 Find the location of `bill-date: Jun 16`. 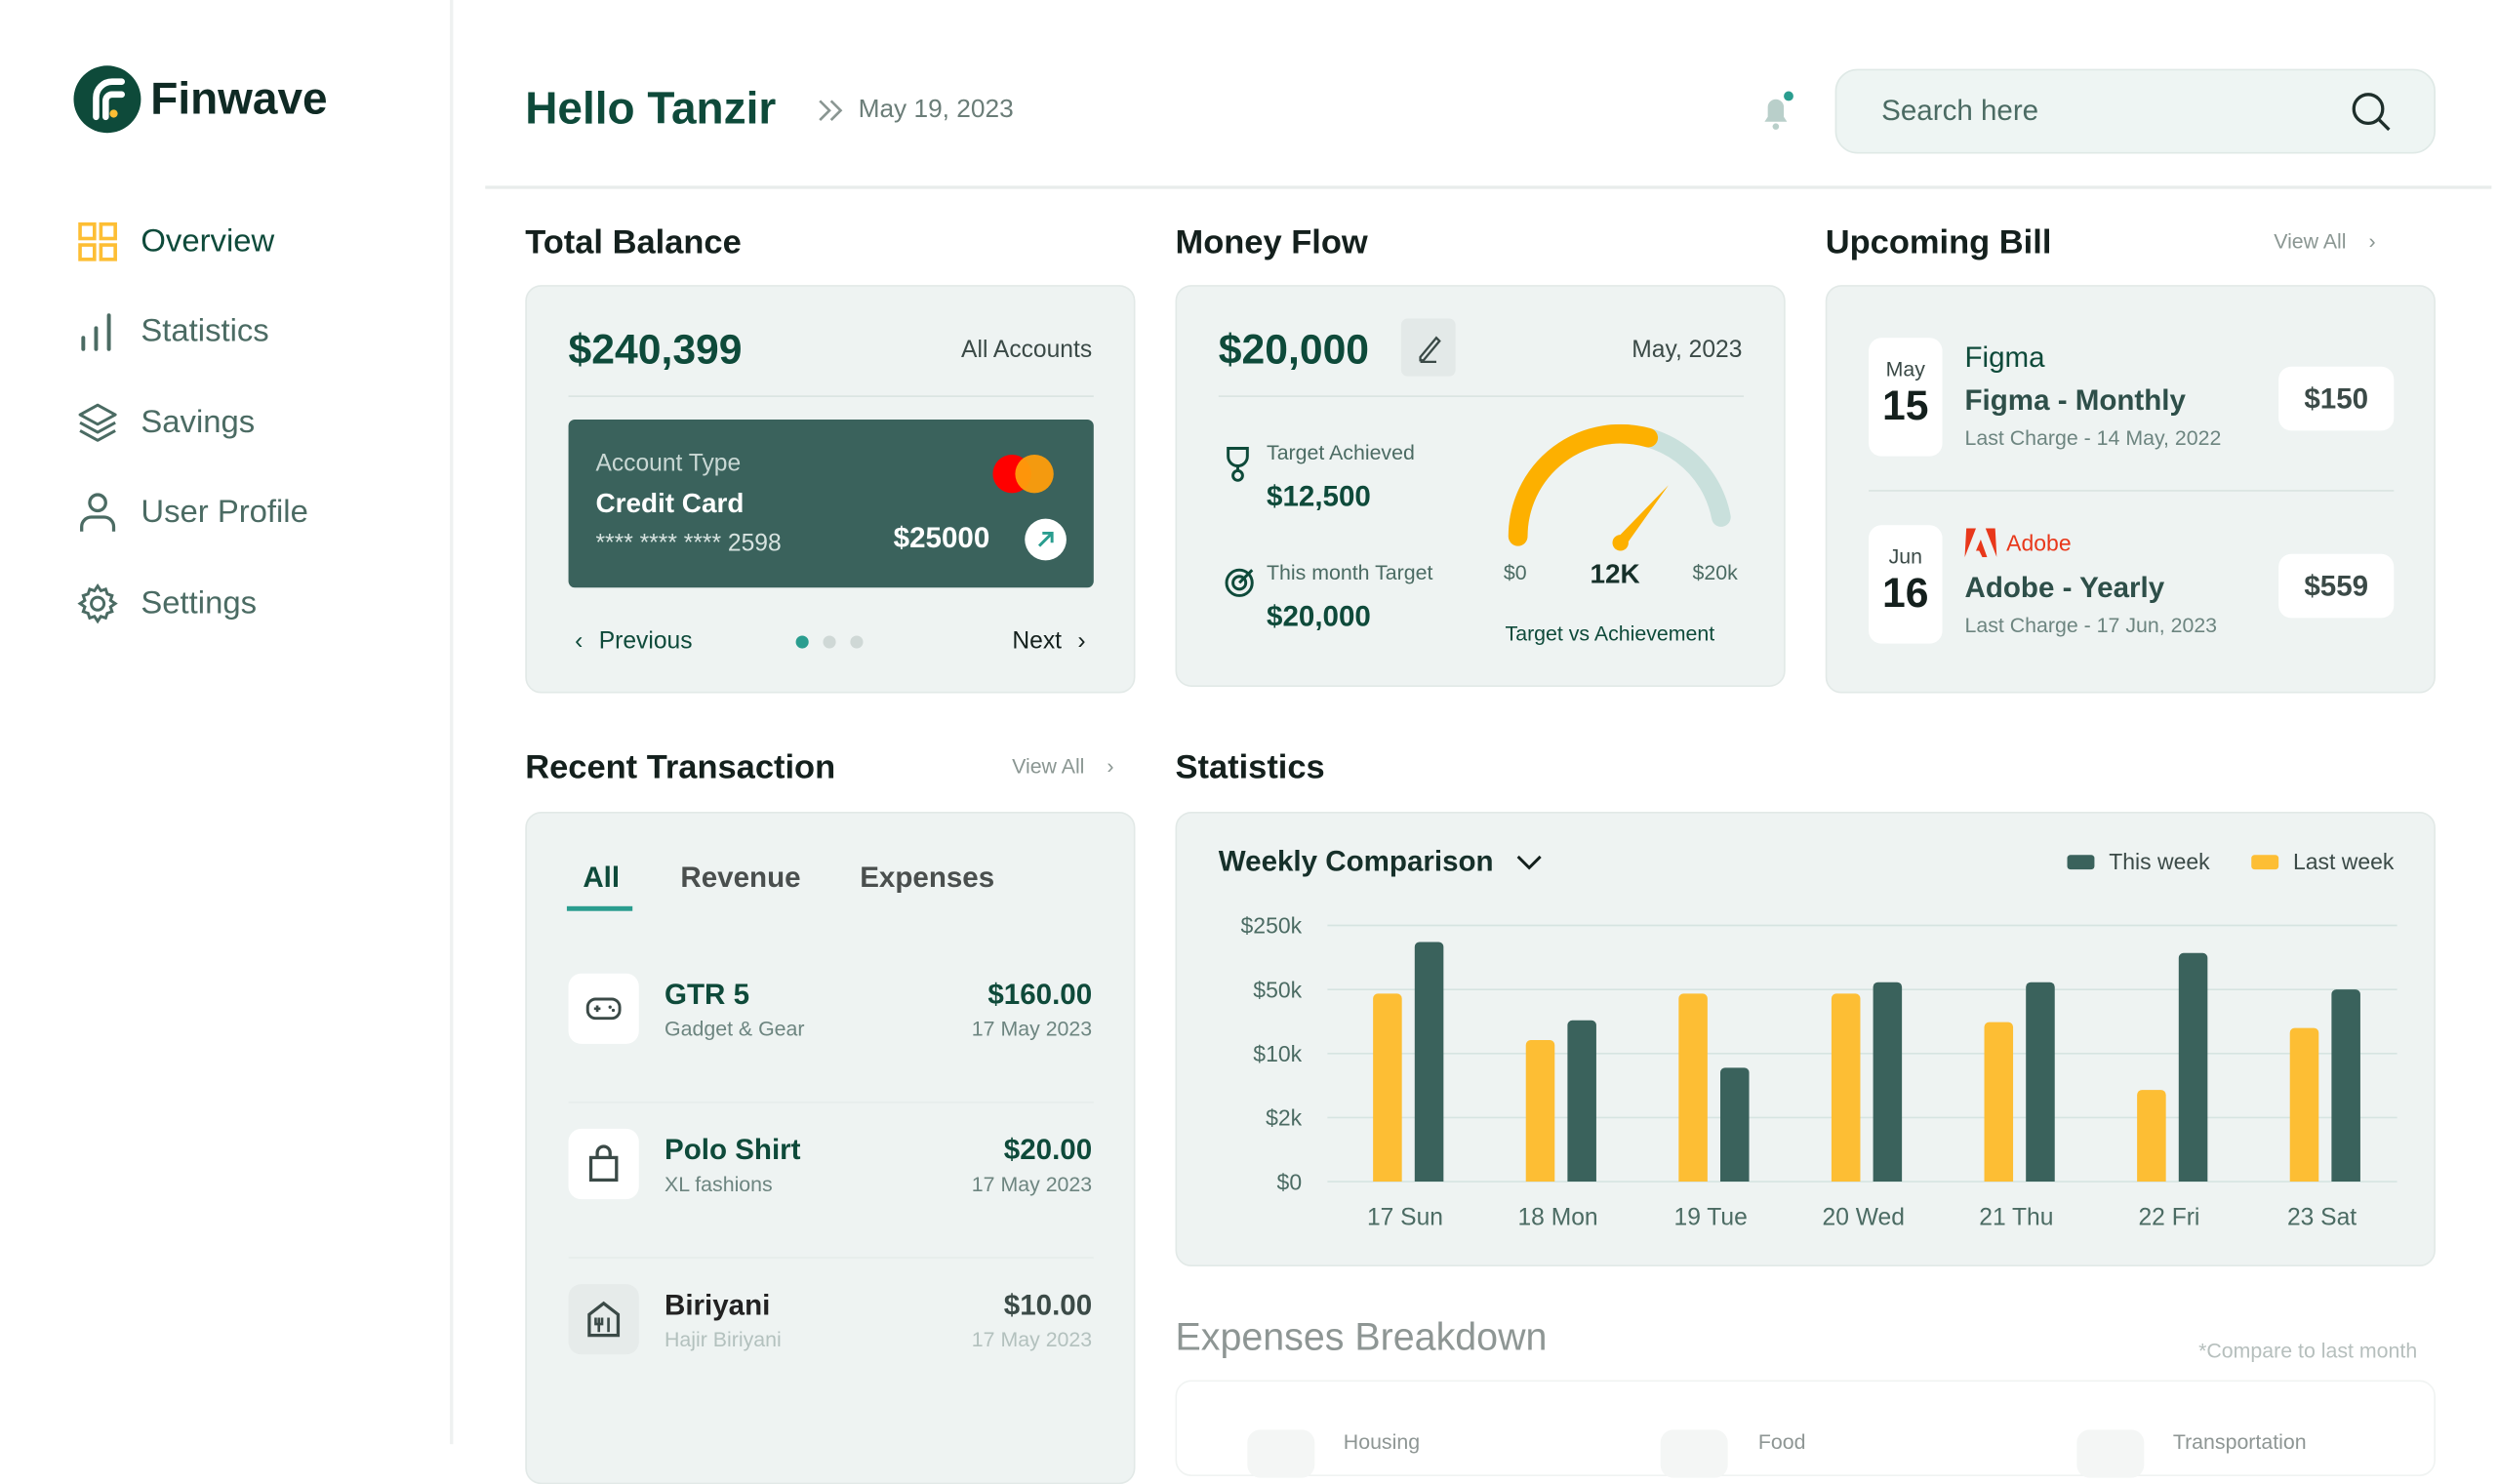

bill-date: Jun 16 is located at coordinates (1906, 584).